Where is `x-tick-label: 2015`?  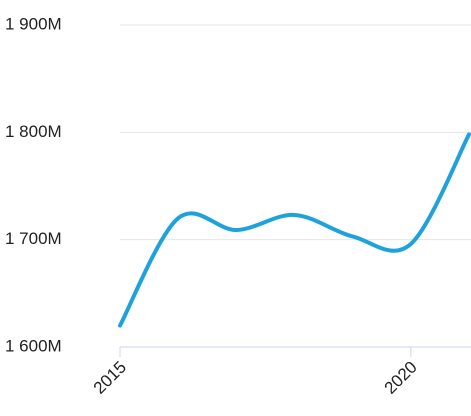 x-tick-label: 2015 is located at coordinates (110, 378).